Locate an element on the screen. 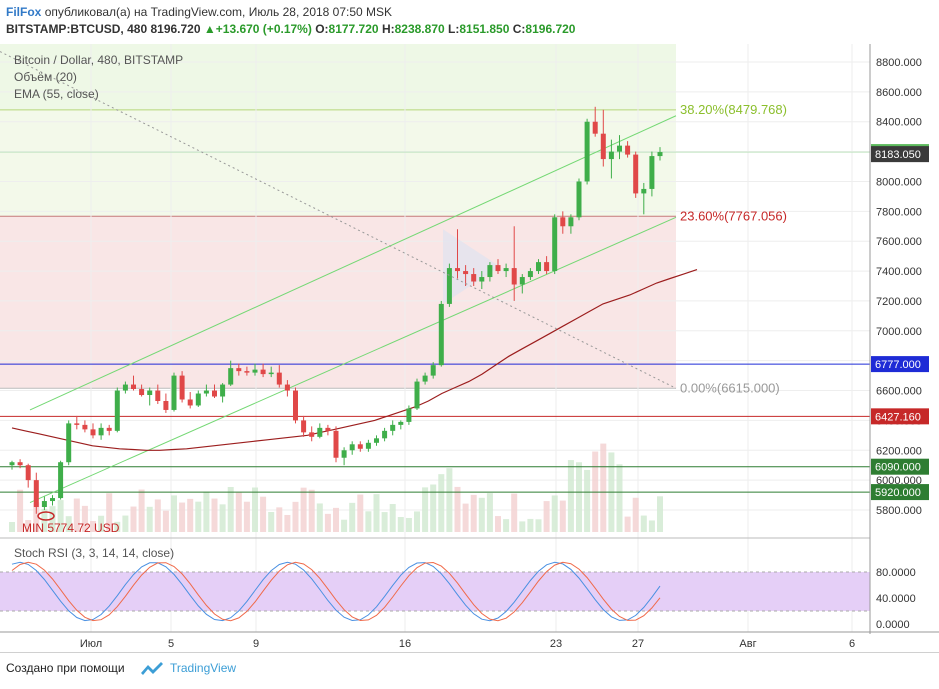 The image size is (939, 689). time-tick-label: 9 is located at coordinates (256, 644).